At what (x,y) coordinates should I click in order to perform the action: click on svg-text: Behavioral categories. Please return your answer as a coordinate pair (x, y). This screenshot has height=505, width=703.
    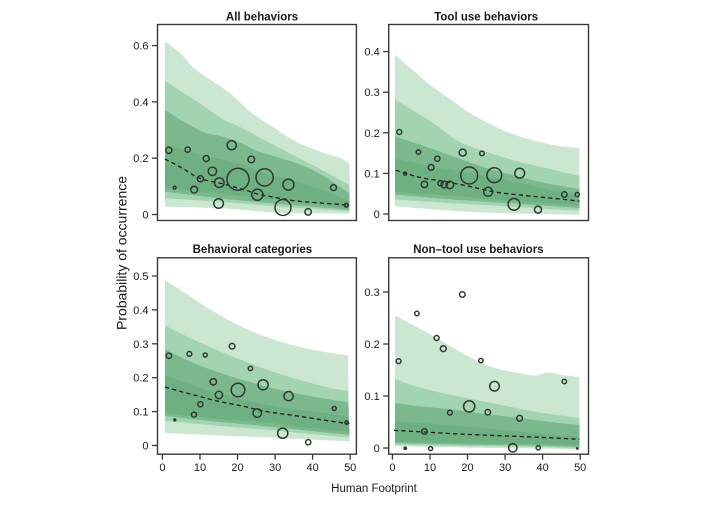
    Looking at the image, I should click on (253, 250).